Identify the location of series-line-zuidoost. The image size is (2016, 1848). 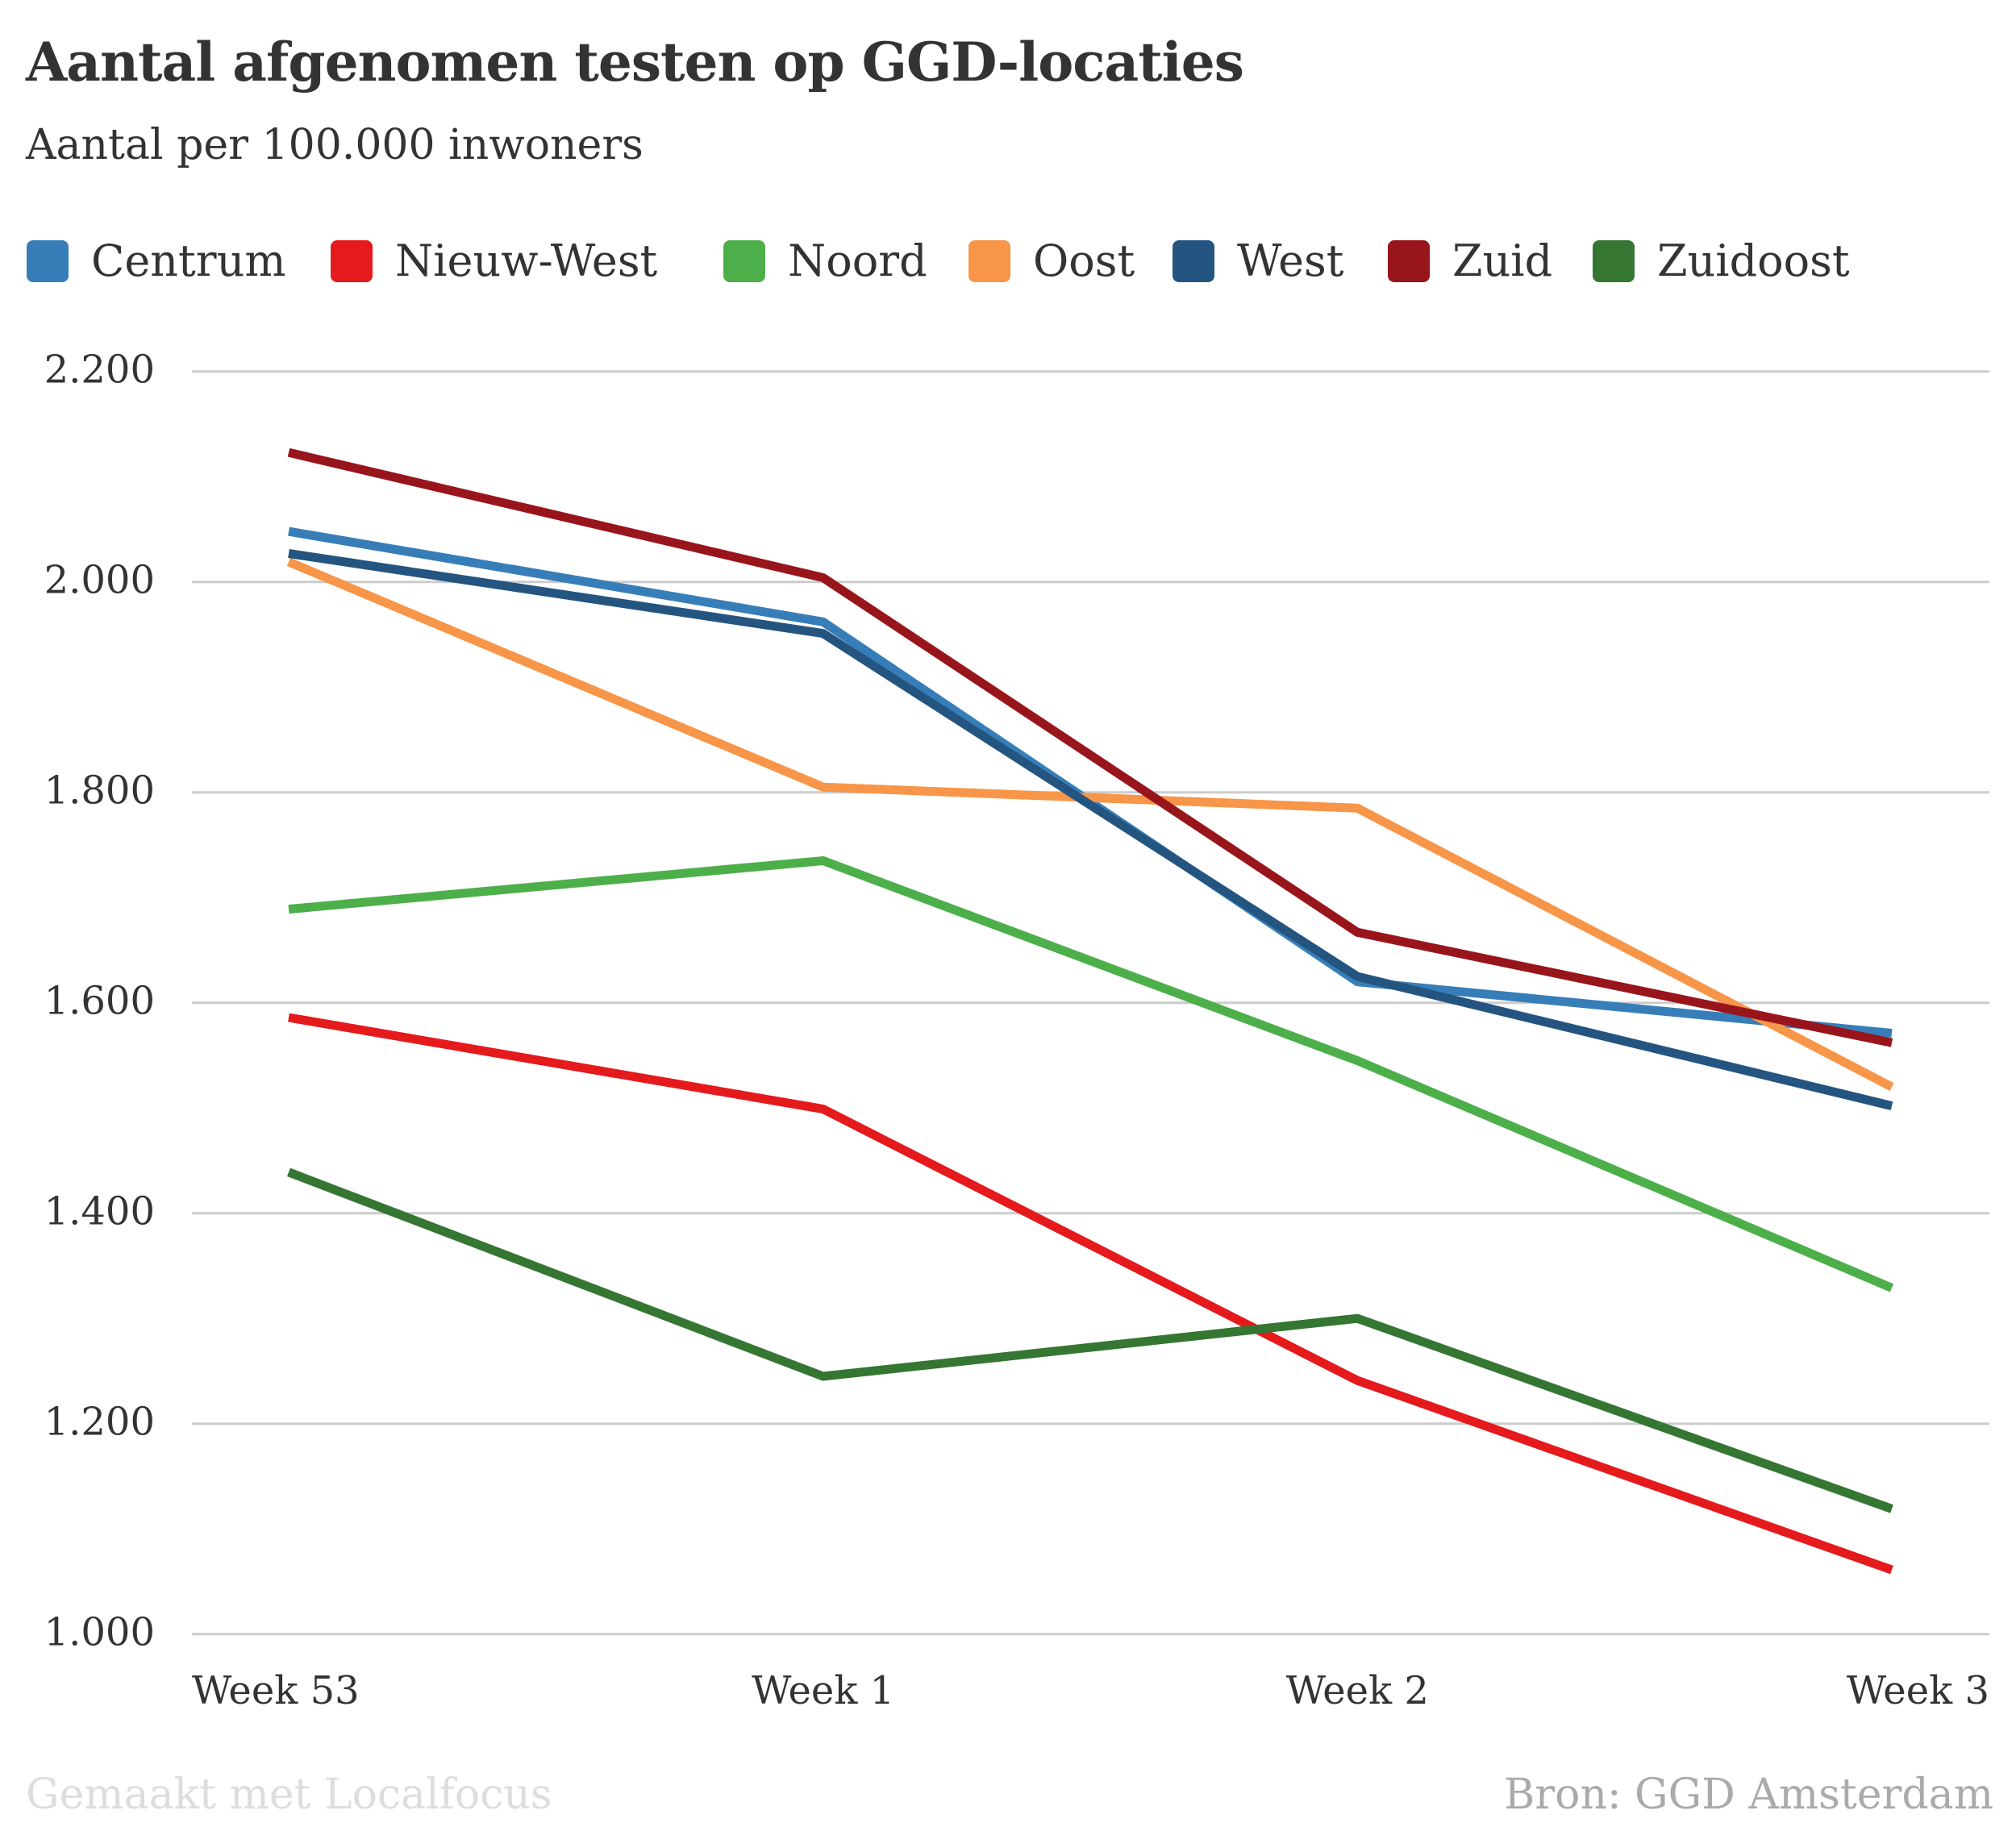
(1090, 1340).